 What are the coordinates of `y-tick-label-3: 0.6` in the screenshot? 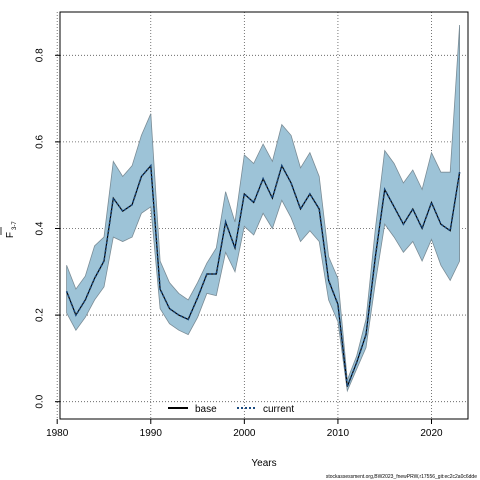 It's located at (40, 142).